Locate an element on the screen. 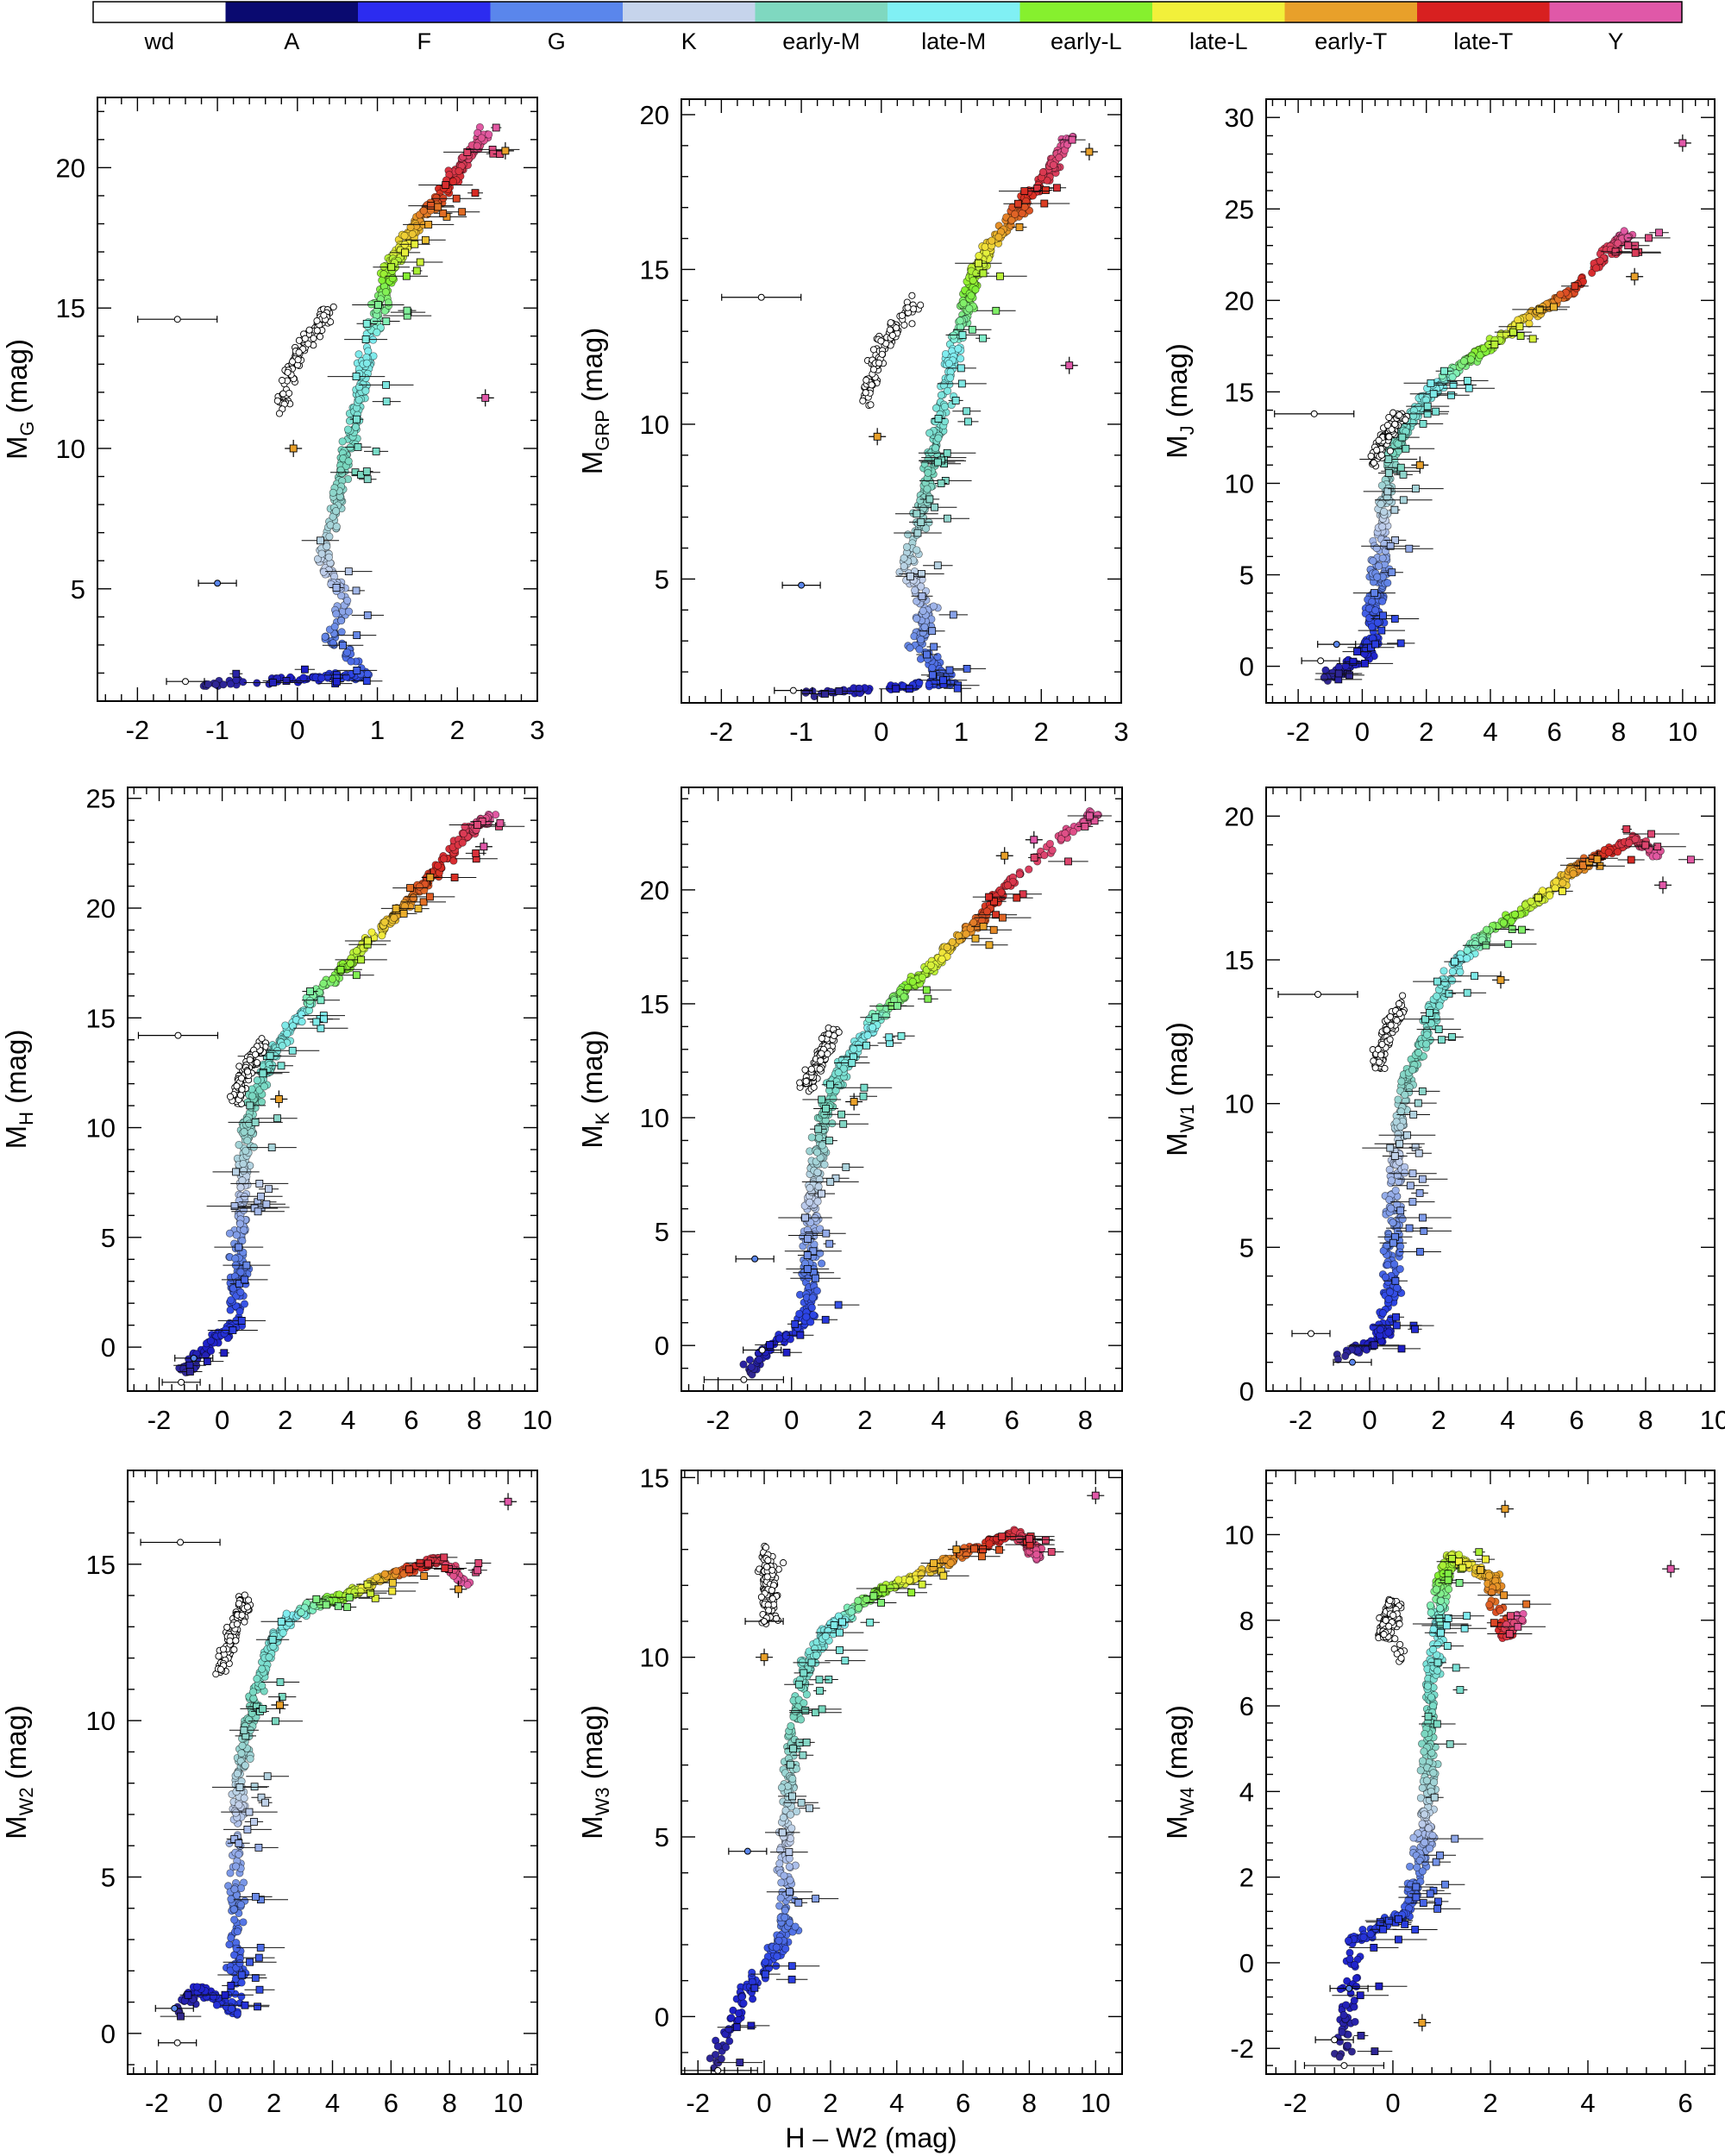 The image size is (1725, 2156). y-tick-label: 10 is located at coordinates (655, 1118).